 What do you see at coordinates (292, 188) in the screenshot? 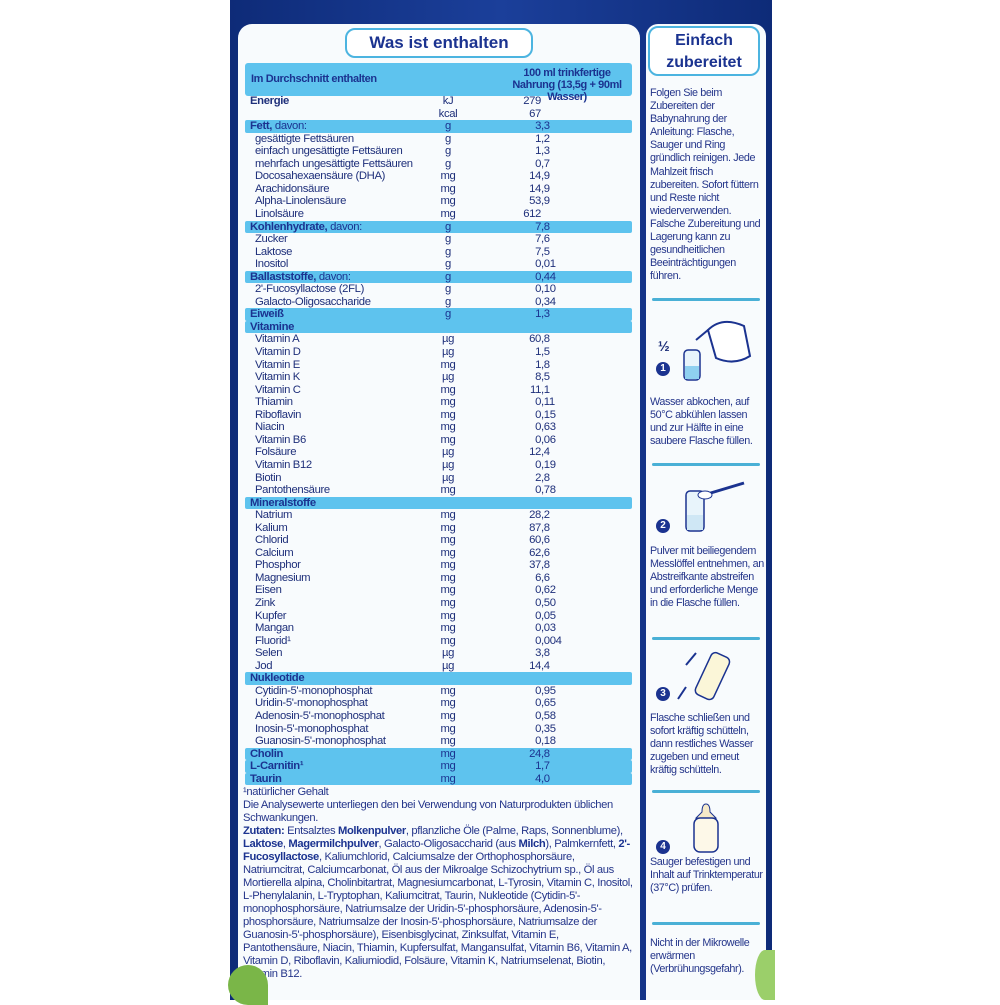
I see `nutrient-name: Arachidonsäure` at bounding box center [292, 188].